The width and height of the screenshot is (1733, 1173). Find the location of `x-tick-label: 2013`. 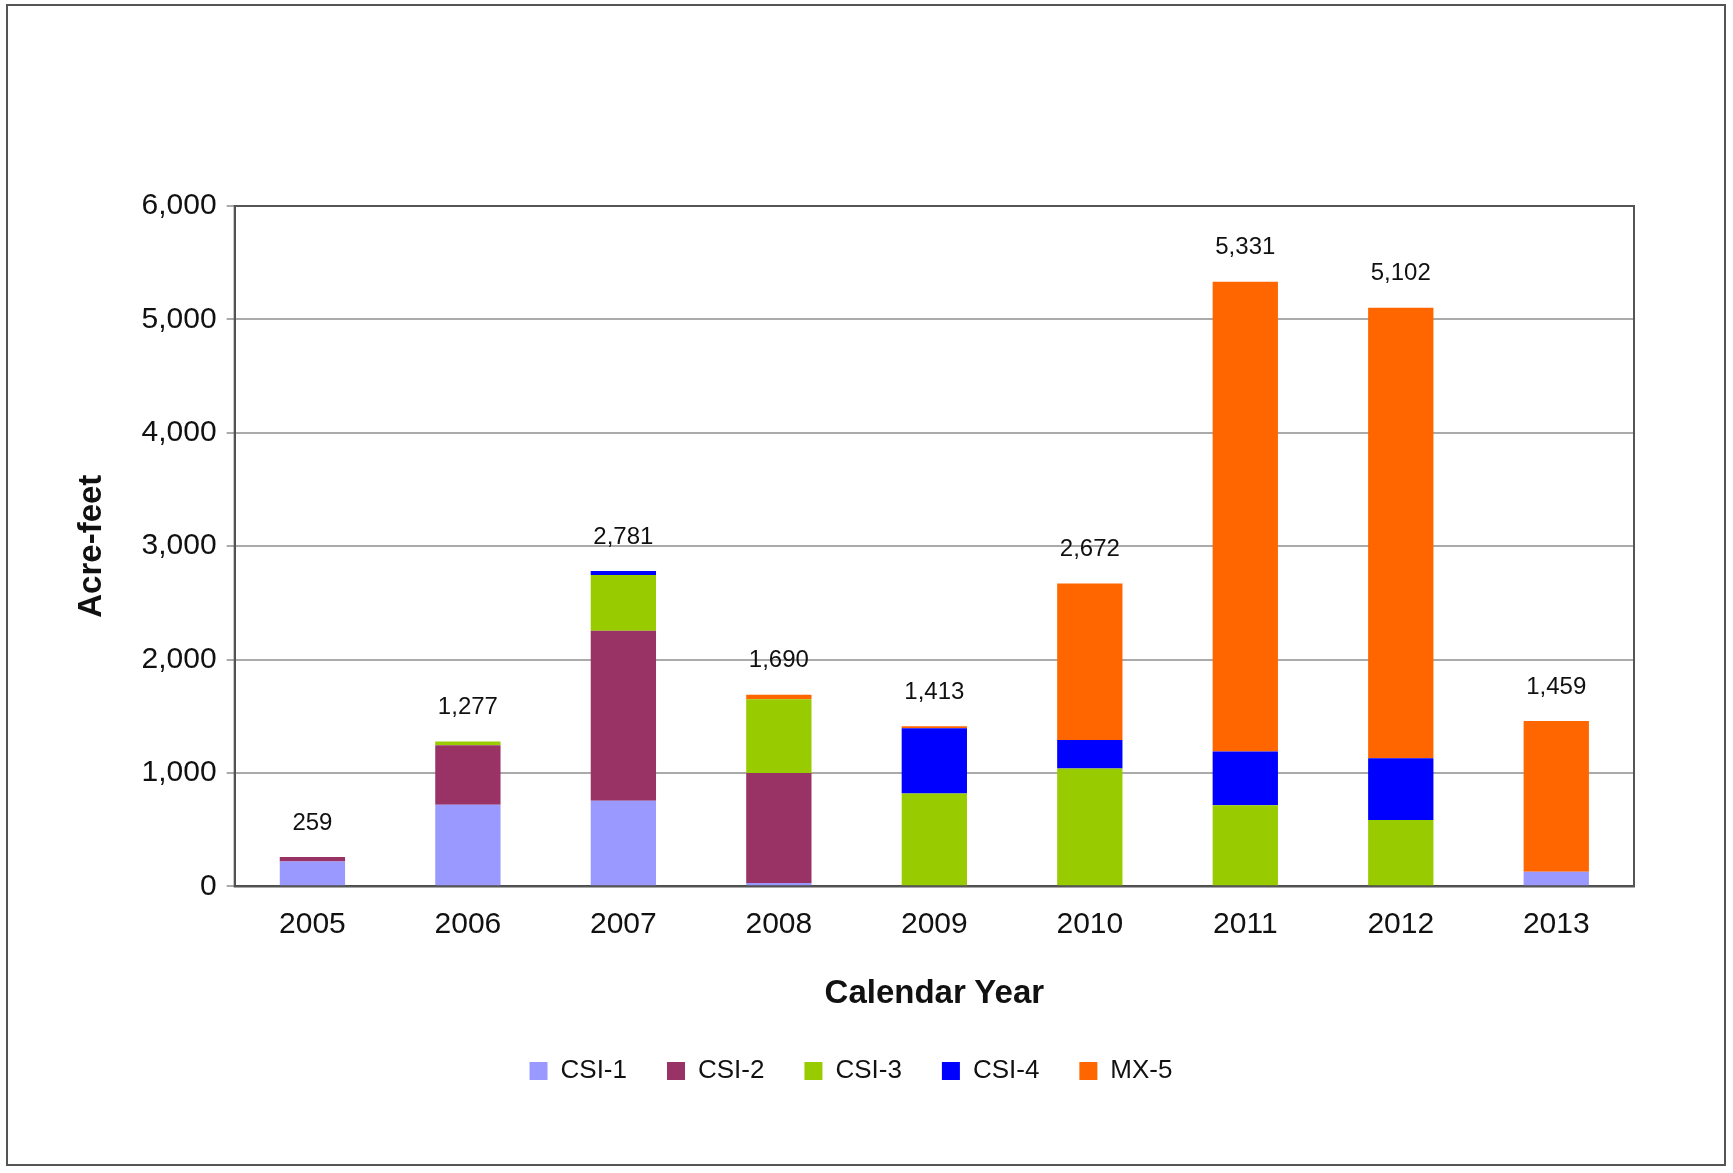

x-tick-label: 2013 is located at coordinates (1556, 922).